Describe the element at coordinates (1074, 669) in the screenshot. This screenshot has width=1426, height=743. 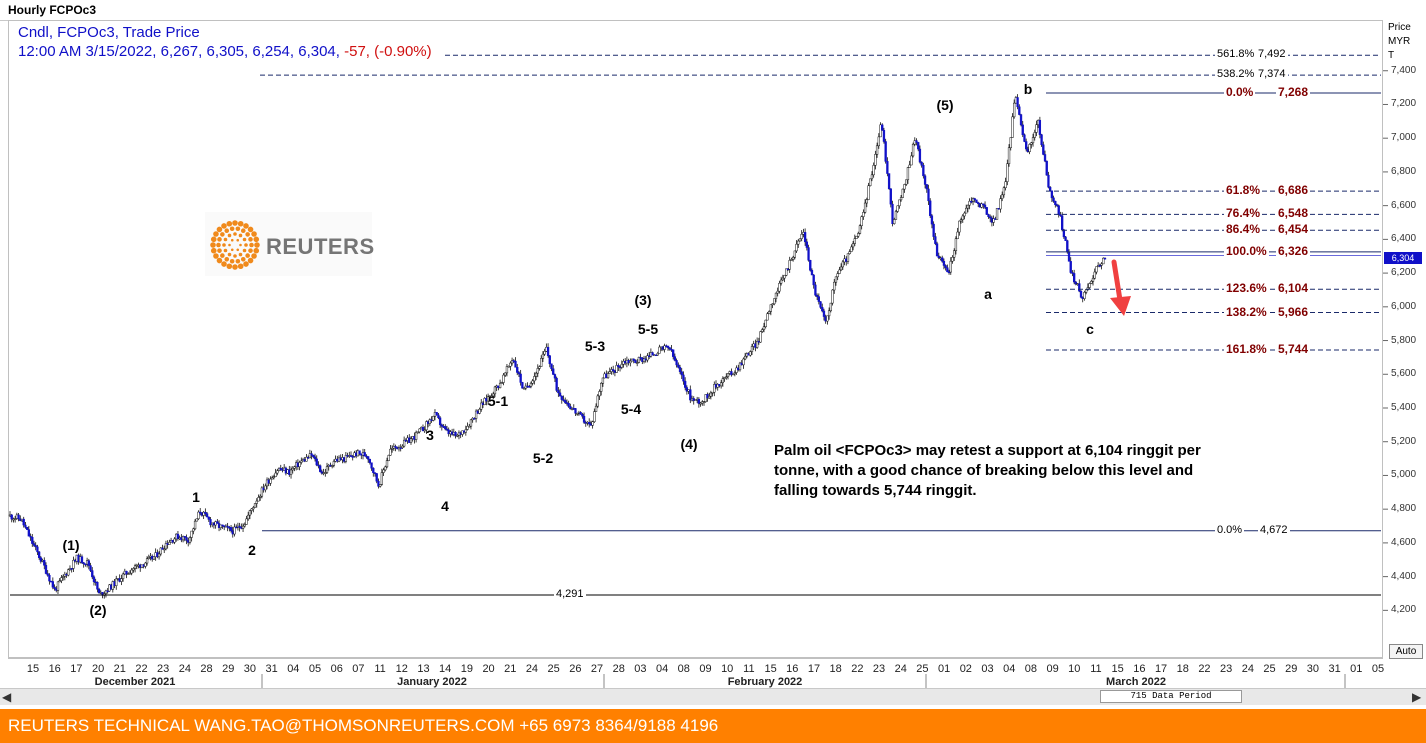
I see `x-tick-label: 10` at that location.